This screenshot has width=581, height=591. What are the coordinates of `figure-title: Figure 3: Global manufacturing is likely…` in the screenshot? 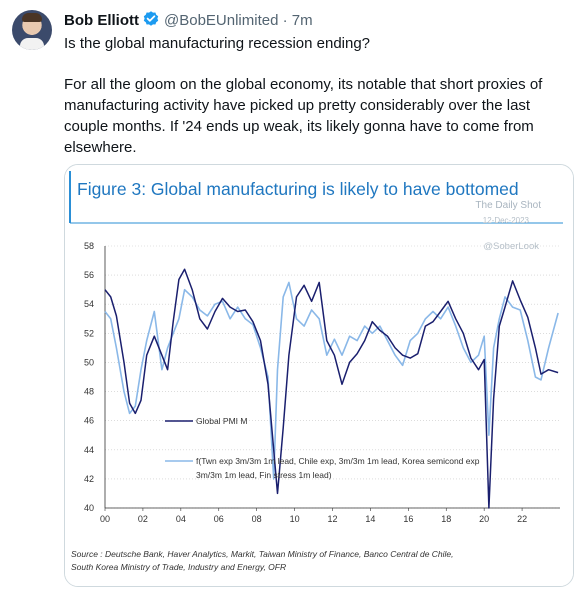 It's located at (298, 189).